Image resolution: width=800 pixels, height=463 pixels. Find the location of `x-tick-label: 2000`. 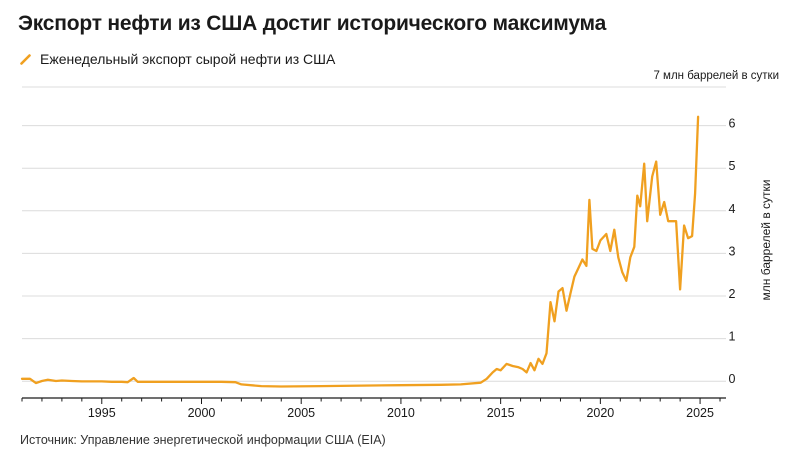

x-tick-label: 2000 is located at coordinates (202, 413).